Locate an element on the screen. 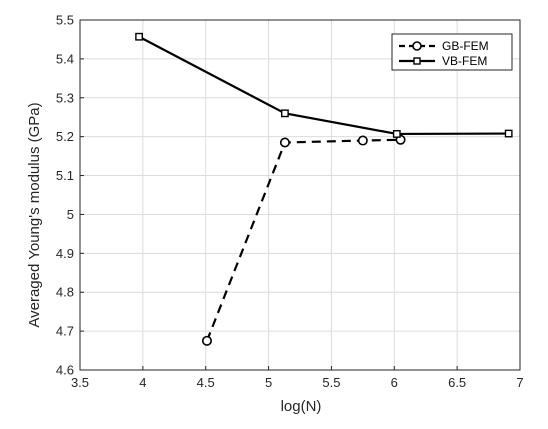  x-axis-label: log(N) is located at coordinates (301, 406).